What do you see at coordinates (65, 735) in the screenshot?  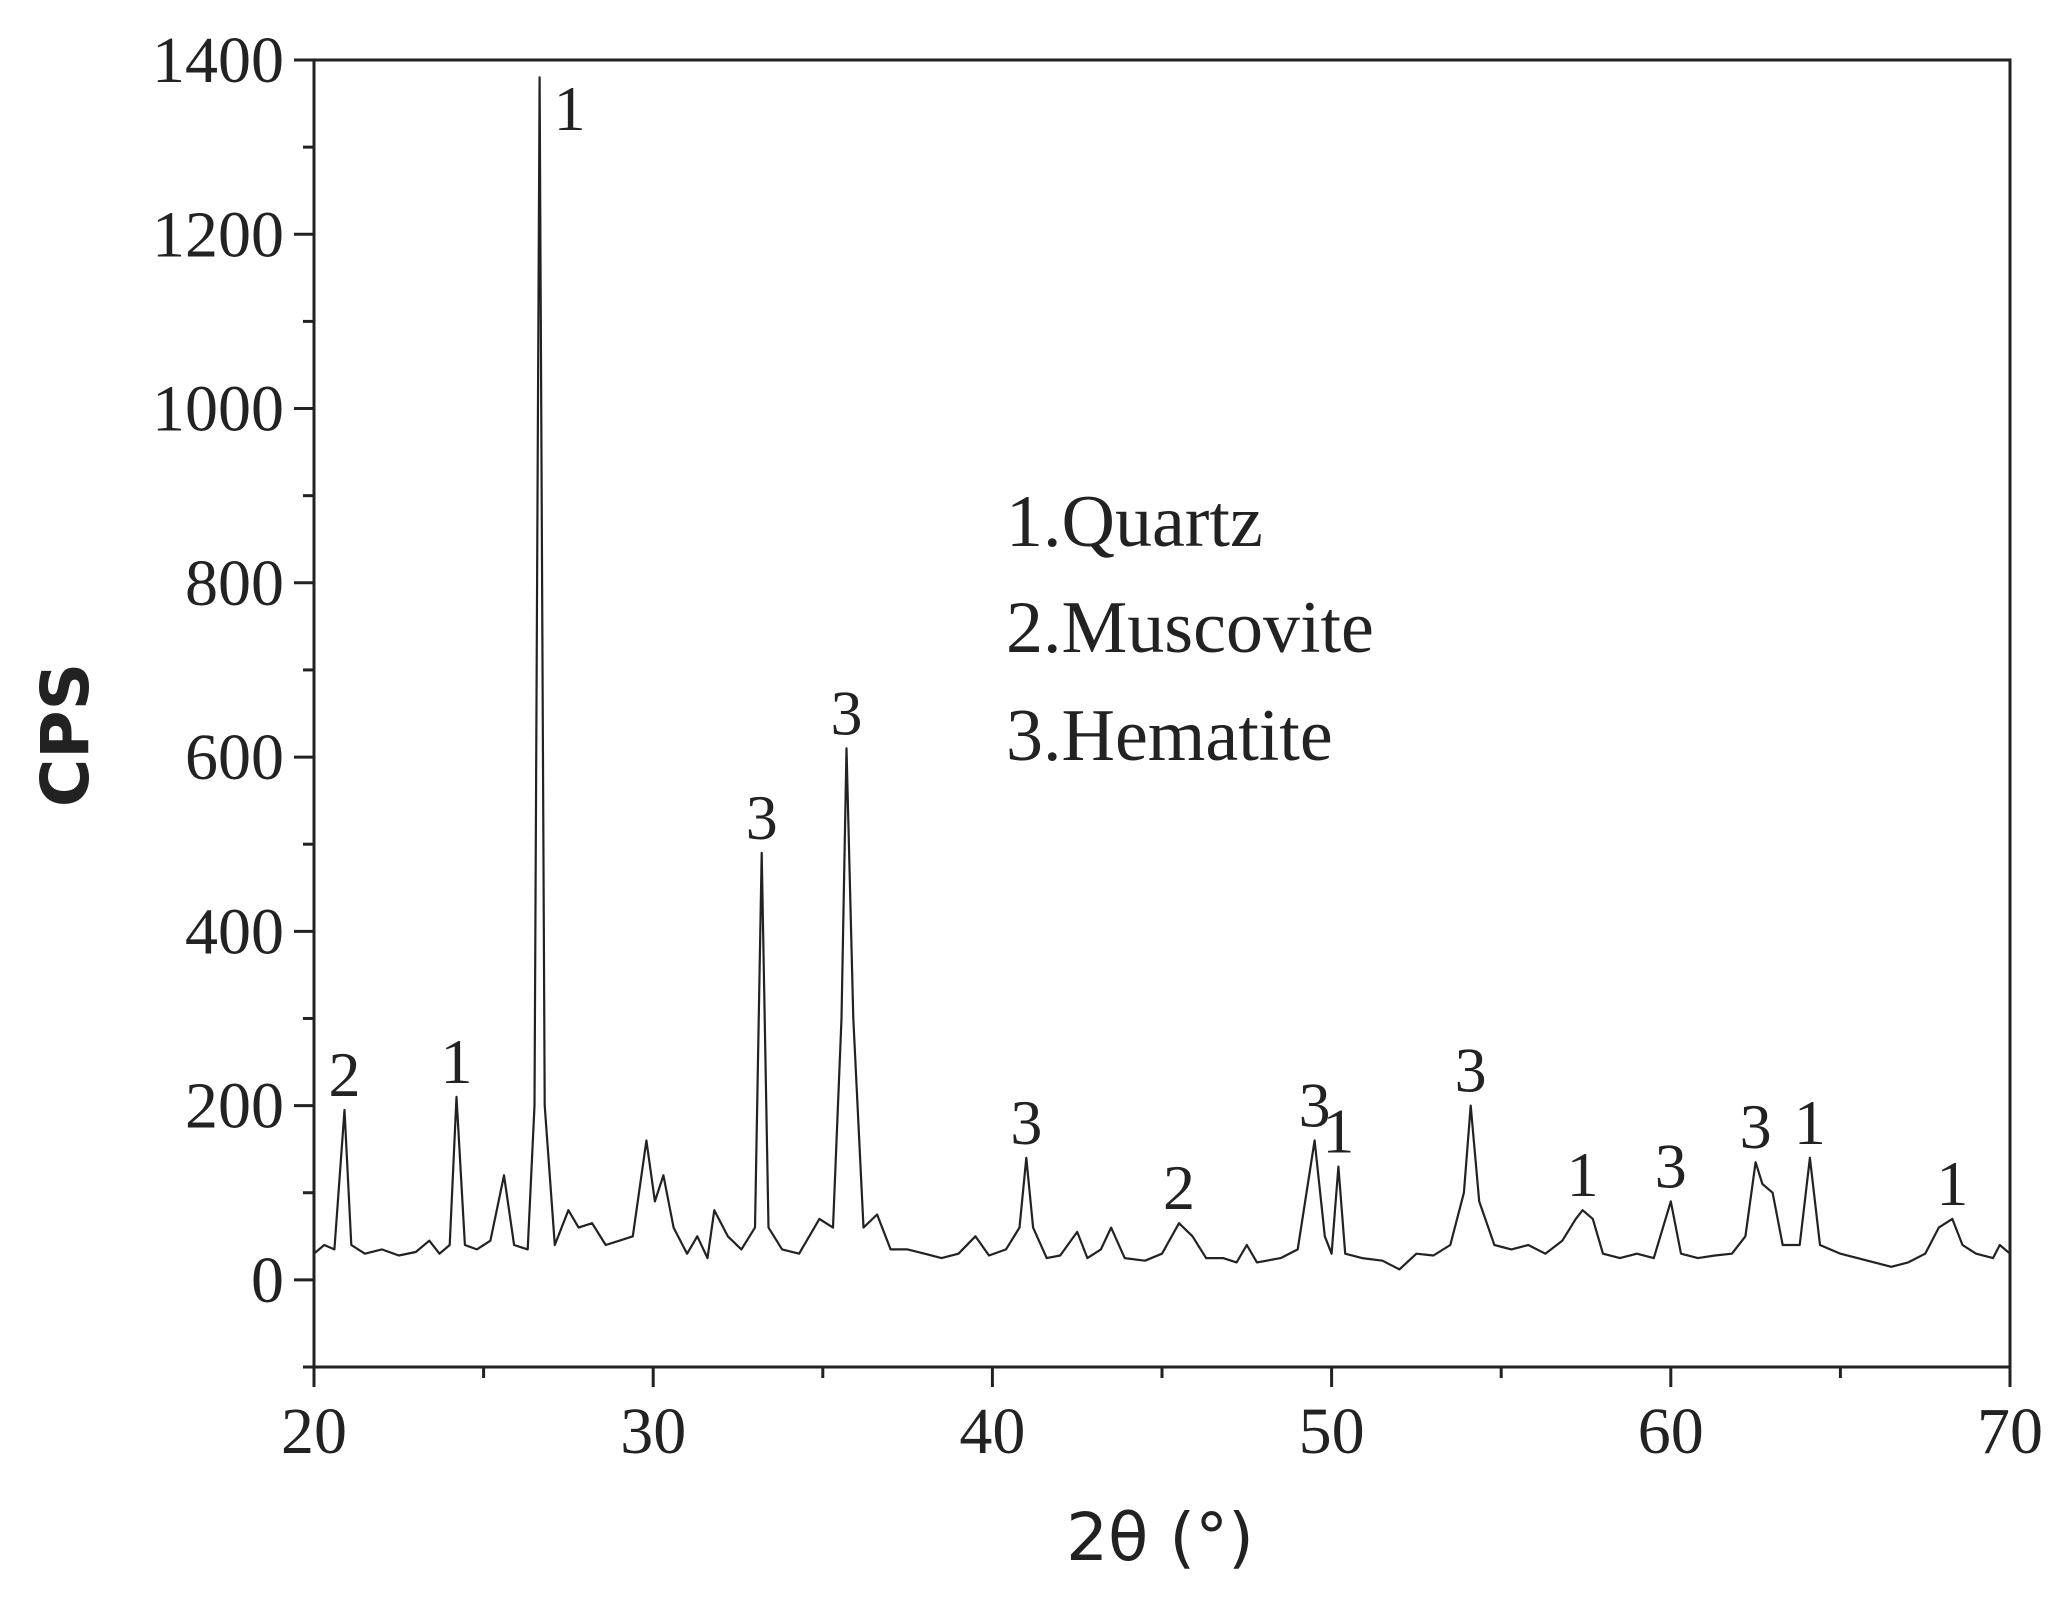 I see `y-axis-title: CPS` at bounding box center [65, 735].